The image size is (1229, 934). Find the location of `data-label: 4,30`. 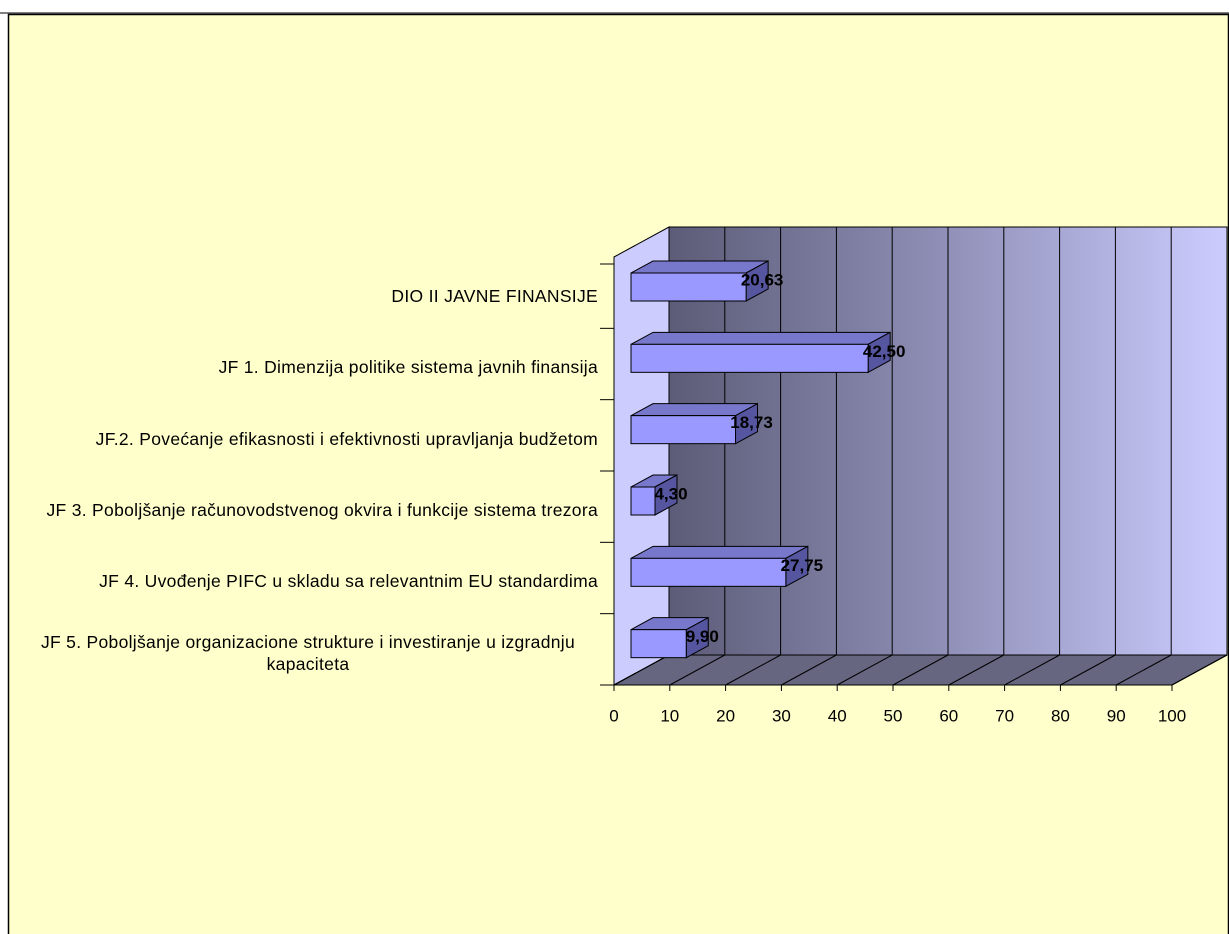

data-label: 4,30 is located at coordinates (670, 493).